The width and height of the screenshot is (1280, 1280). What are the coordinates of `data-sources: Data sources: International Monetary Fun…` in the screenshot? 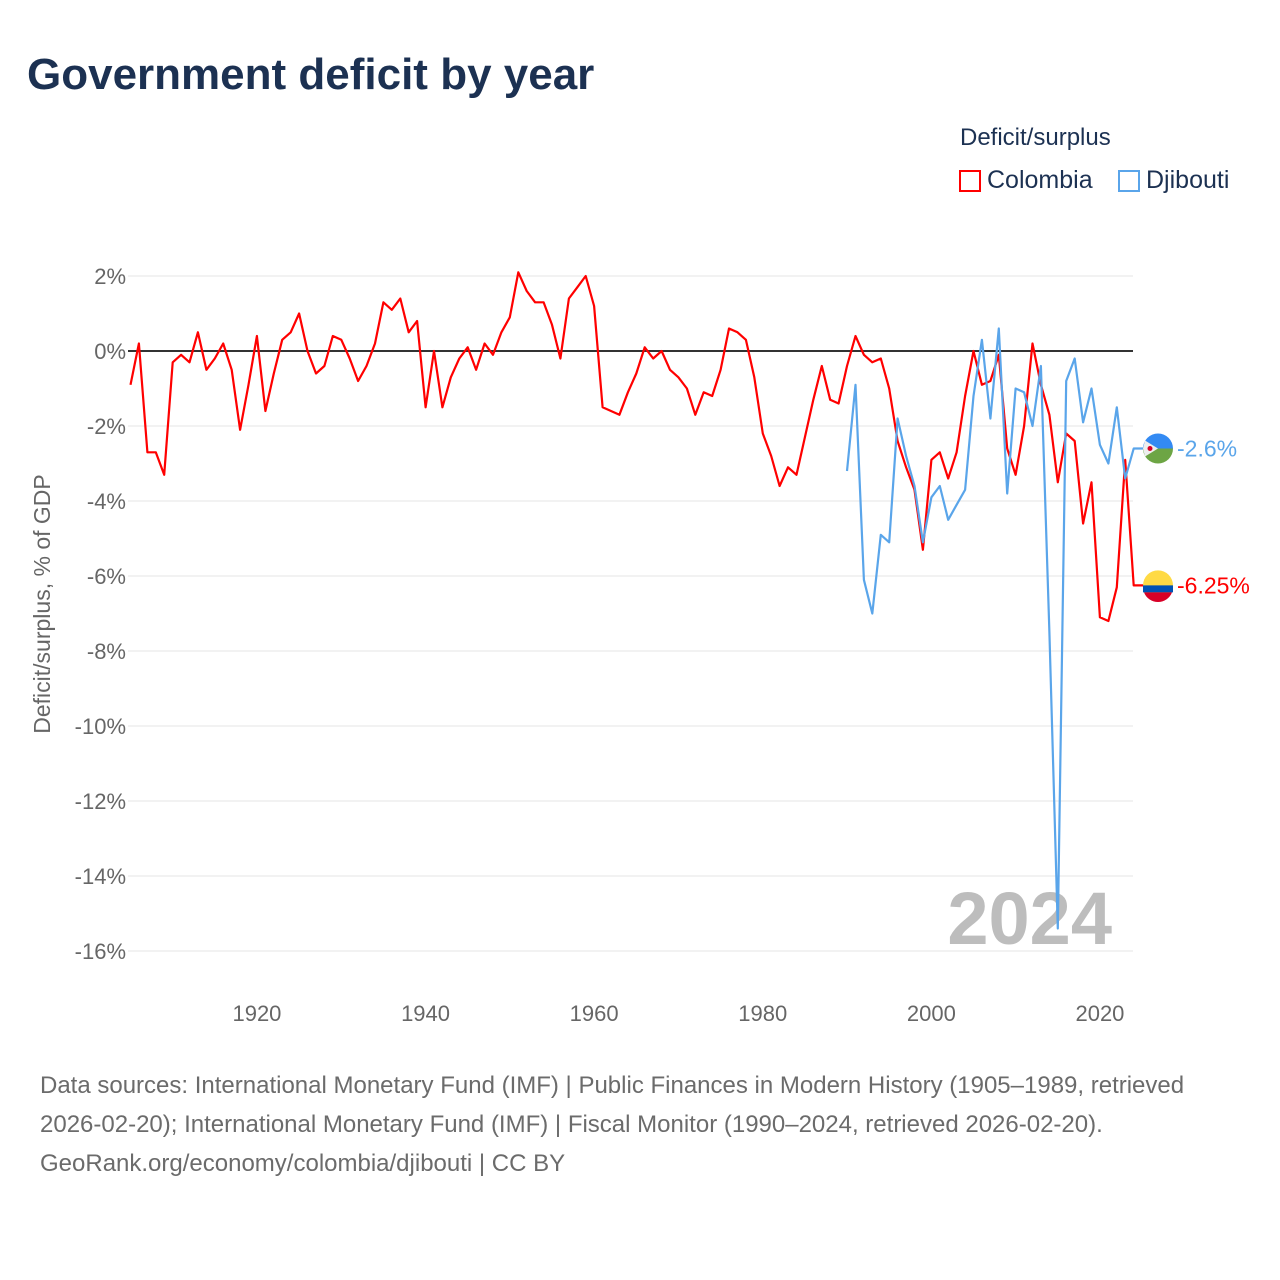 It's located at (612, 1105).